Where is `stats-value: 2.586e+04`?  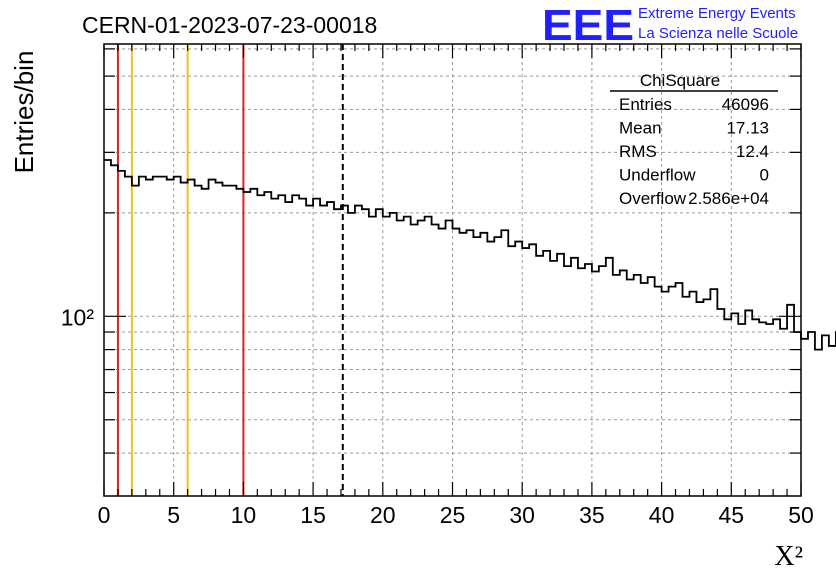 stats-value: 2.586e+04 is located at coordinates (728, 198).